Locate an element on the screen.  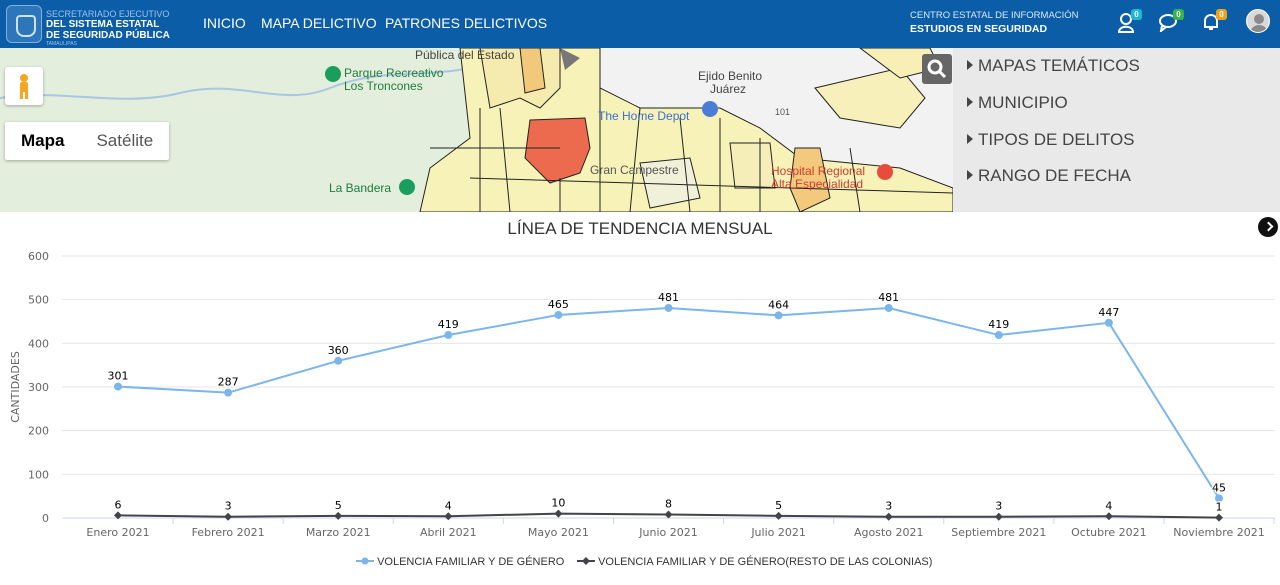
map-type-satelite: Satélite is located at coordinates (125, 140).